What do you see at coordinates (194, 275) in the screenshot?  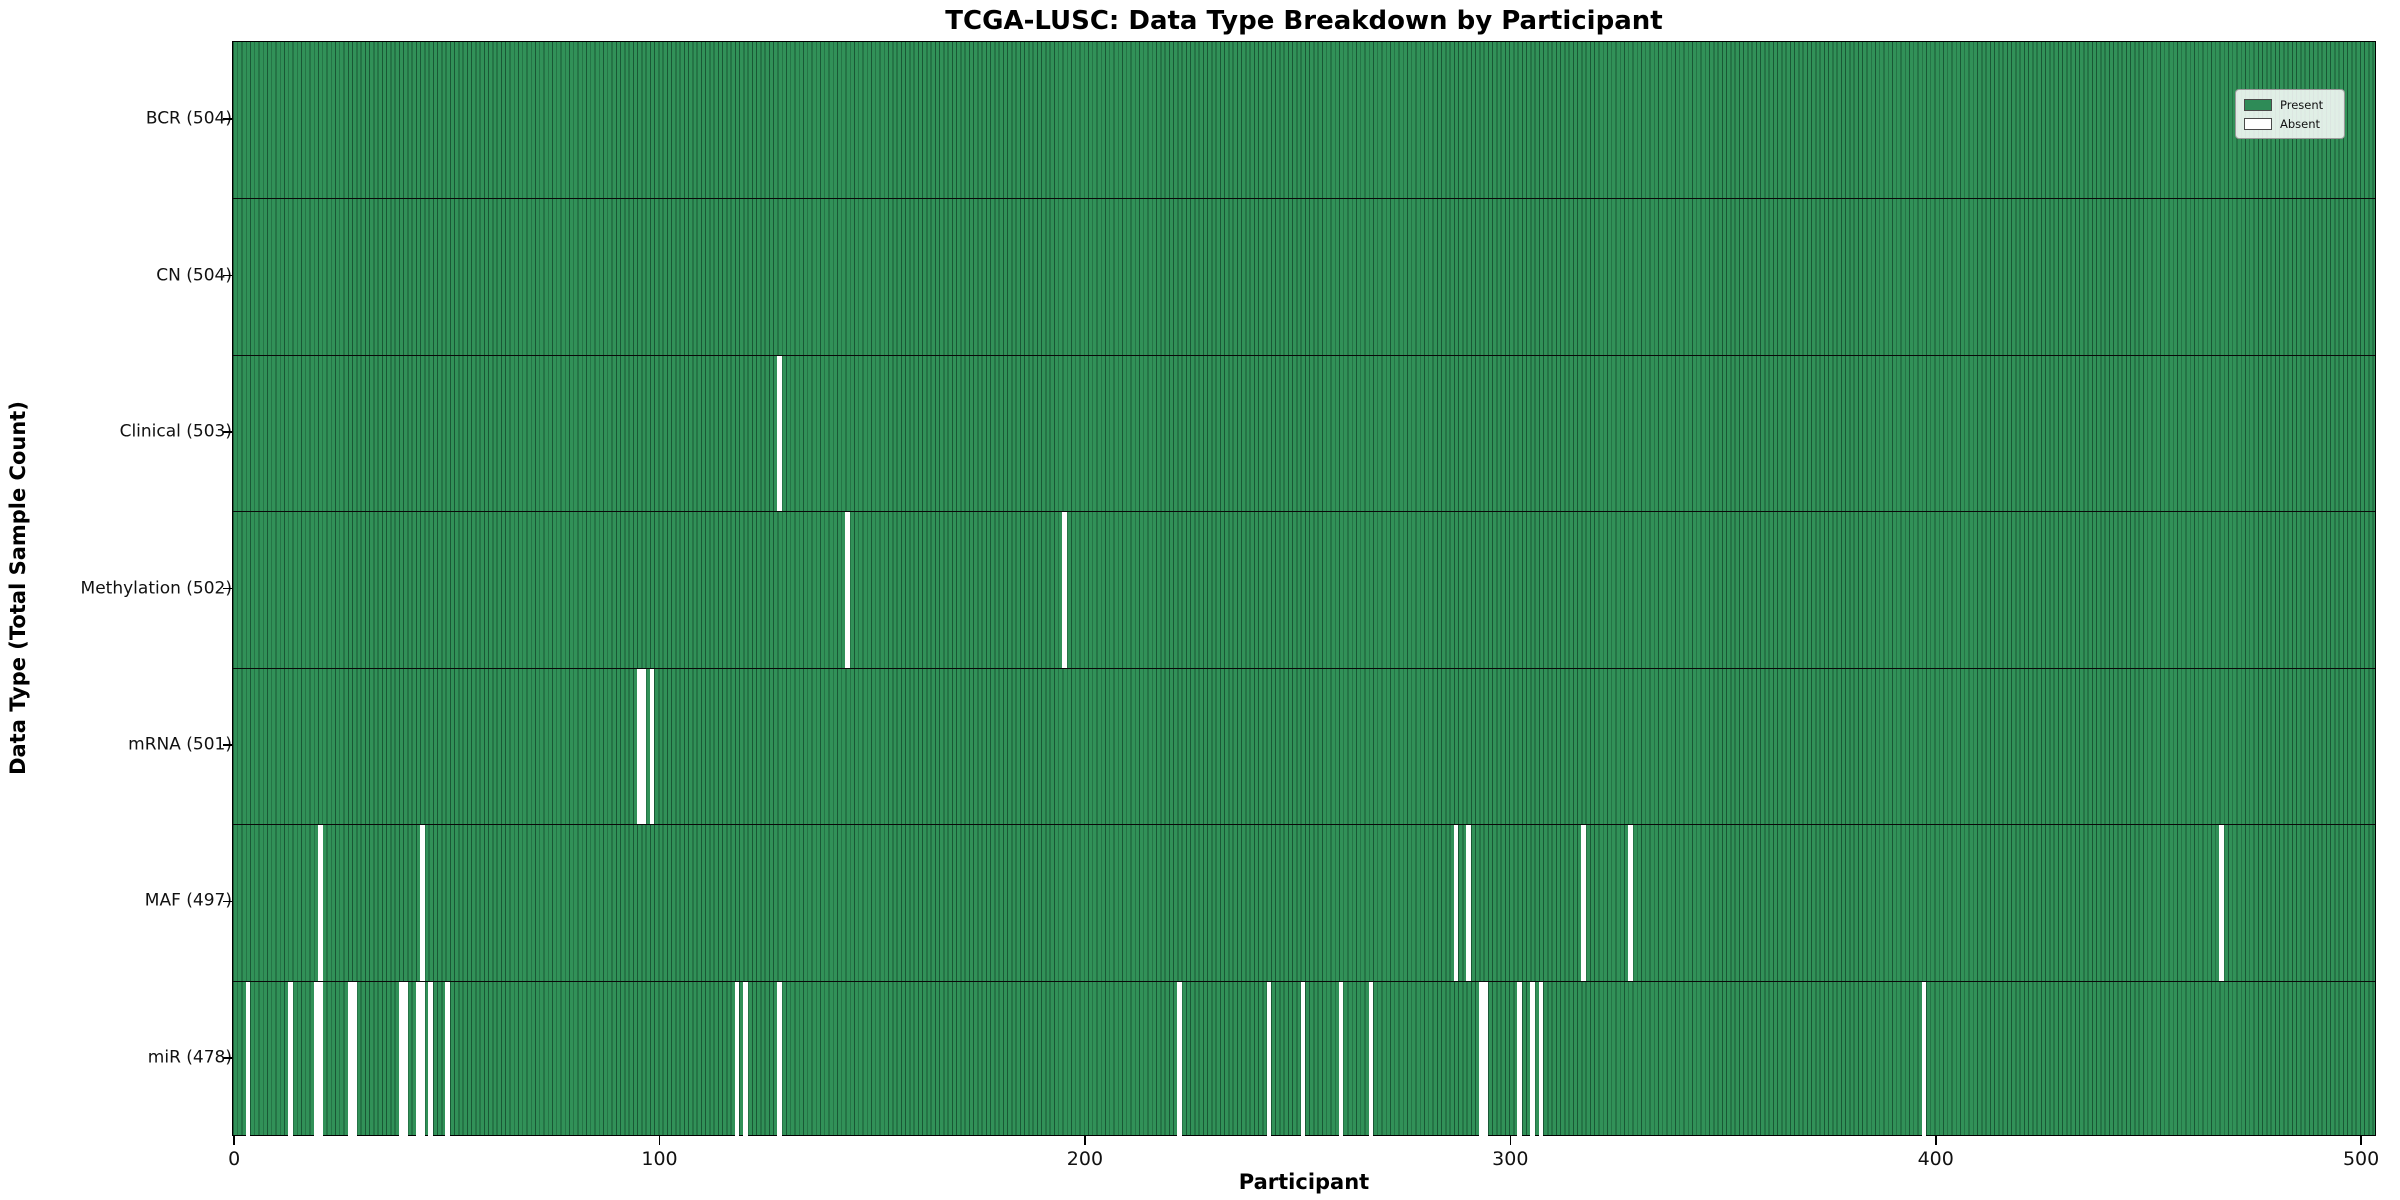 I see `y-tick-label: CN (504)` at bounding box center [194, 275].